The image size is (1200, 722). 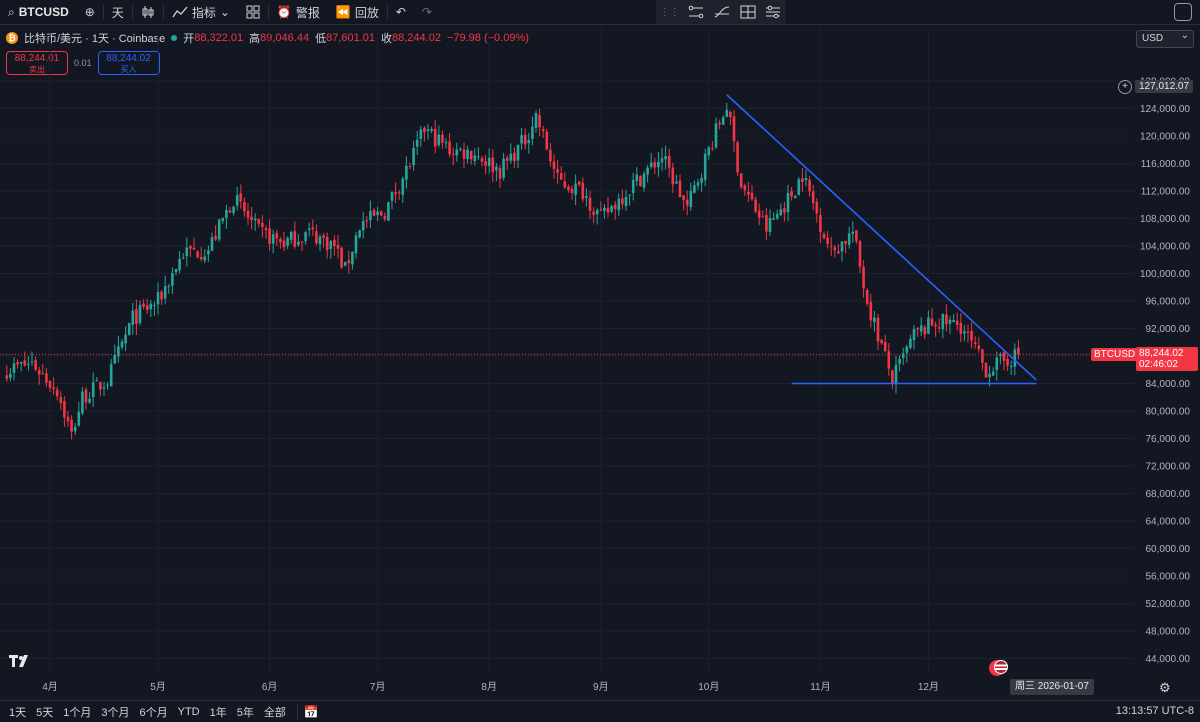 I want to click on symbol-tag: BTCUSD, so click(x=1115, y=354).